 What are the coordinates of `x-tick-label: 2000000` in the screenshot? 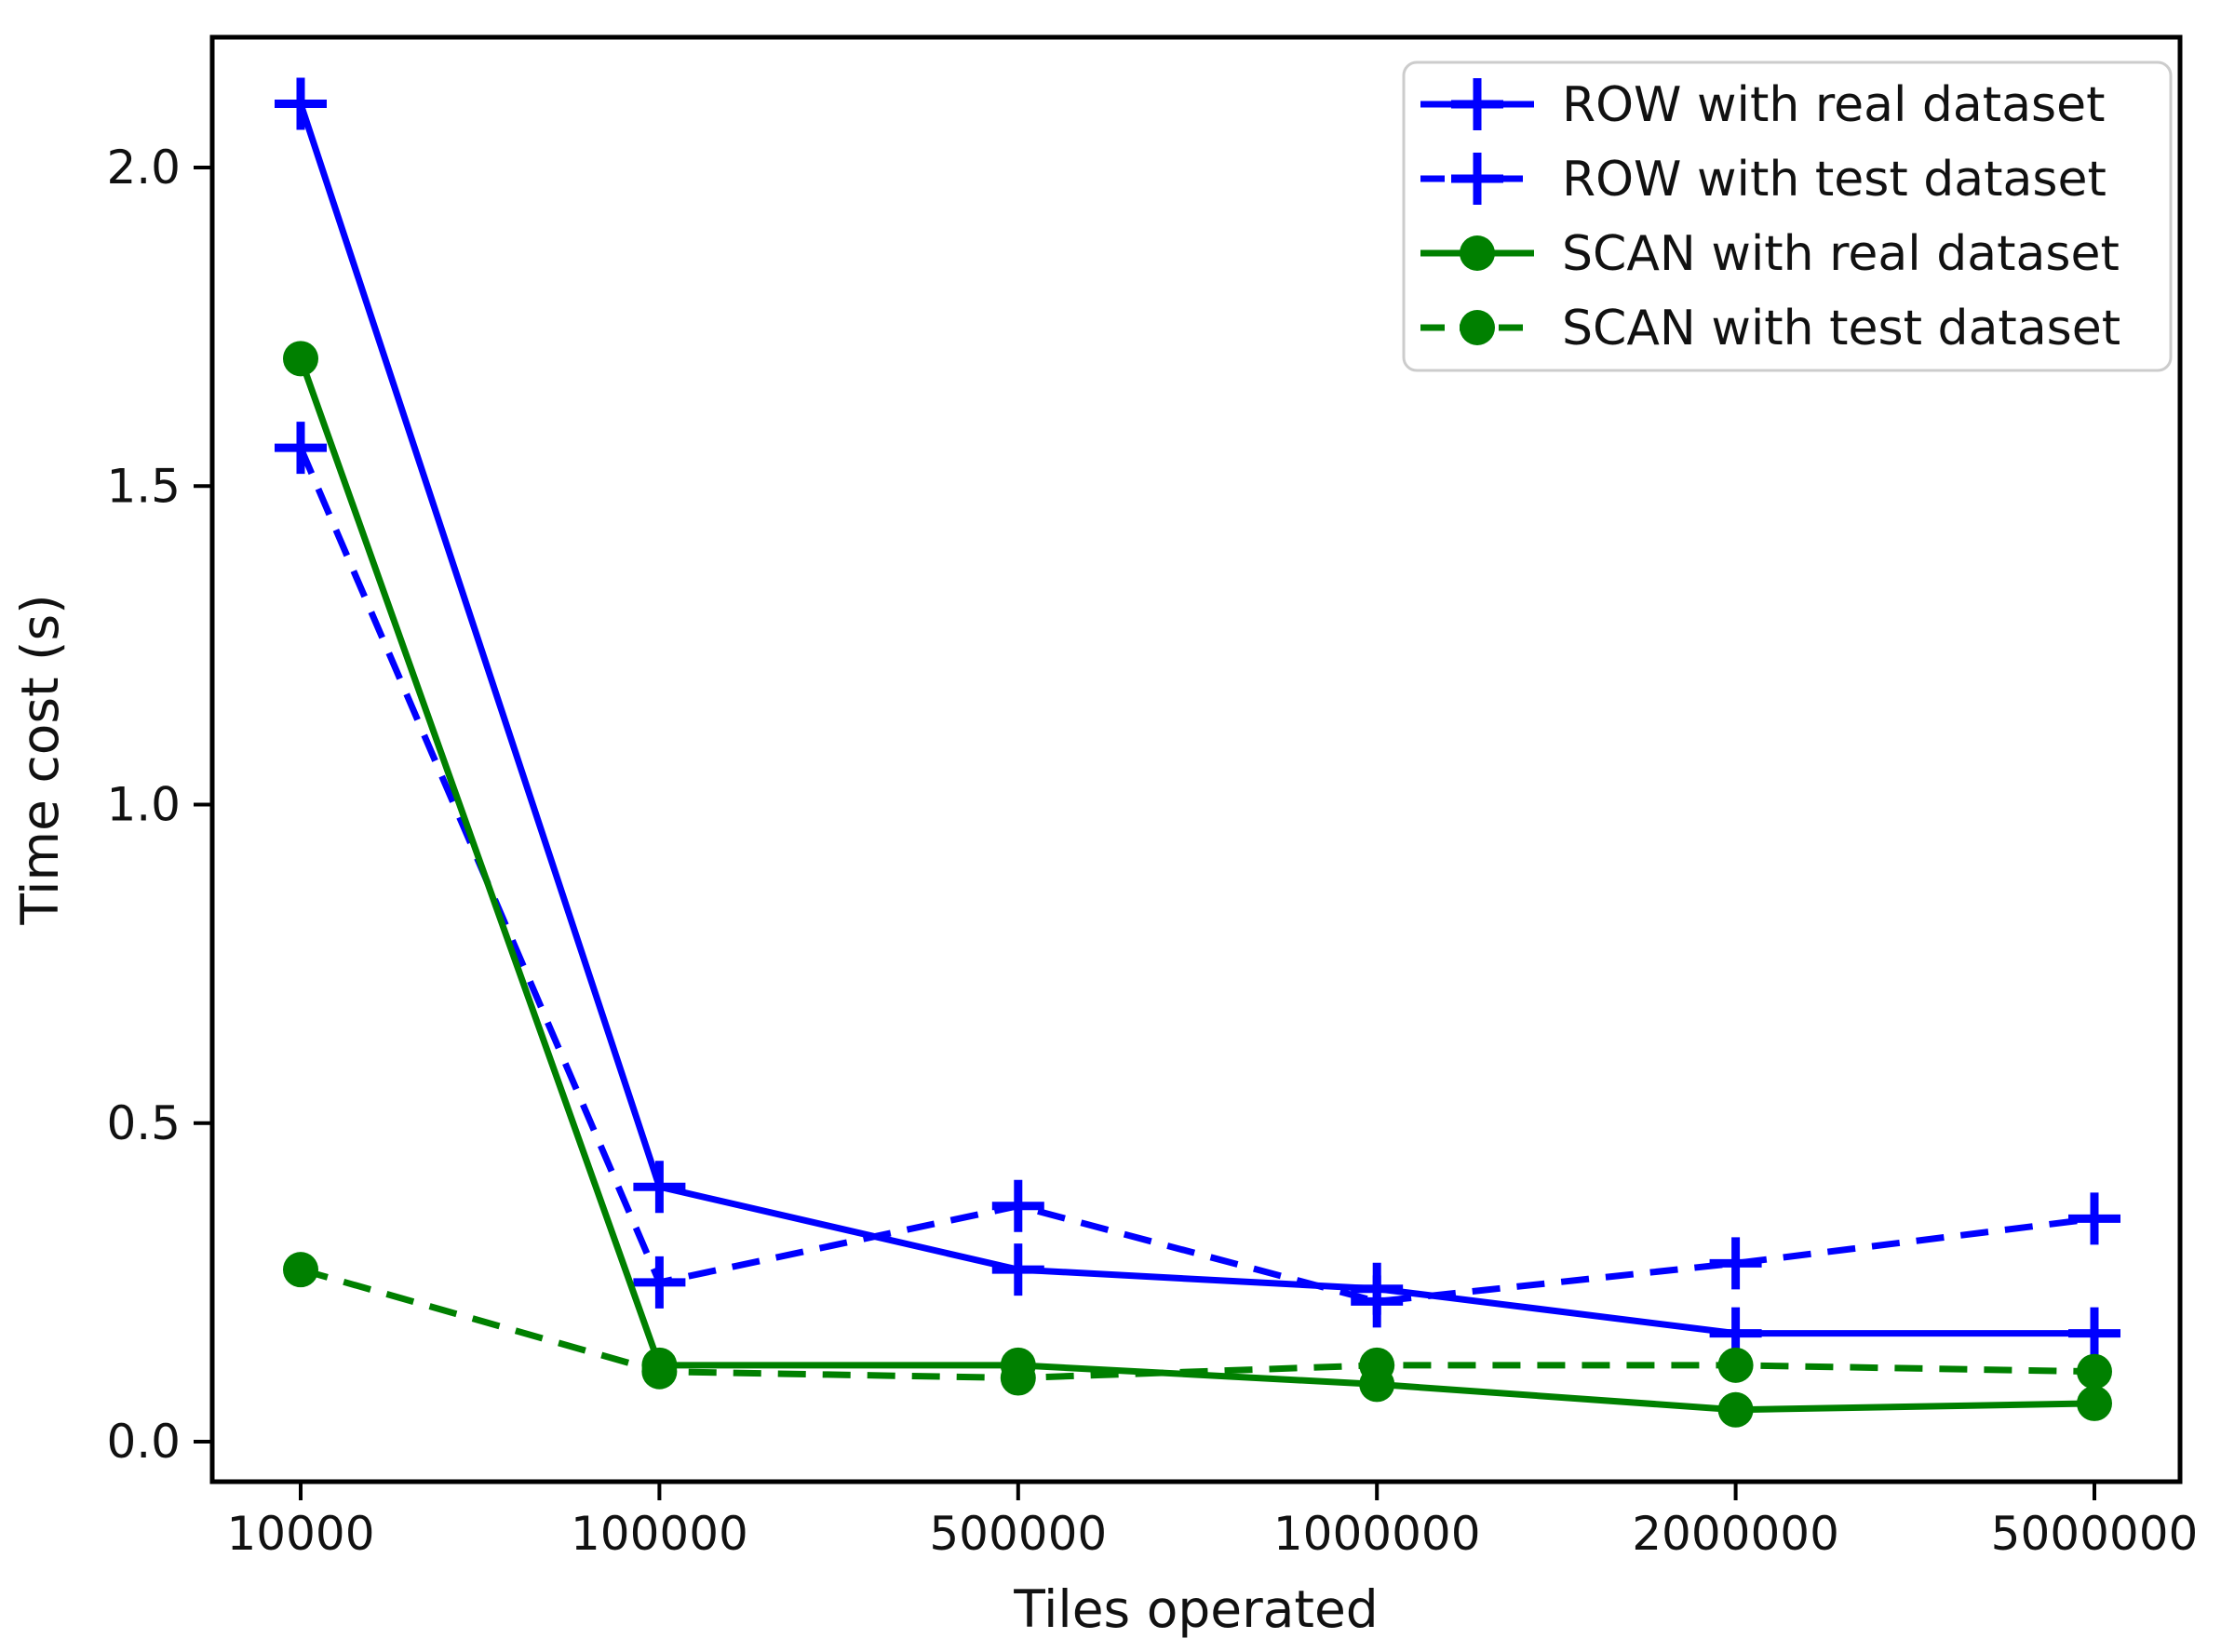 It's located at (1735, 1534).